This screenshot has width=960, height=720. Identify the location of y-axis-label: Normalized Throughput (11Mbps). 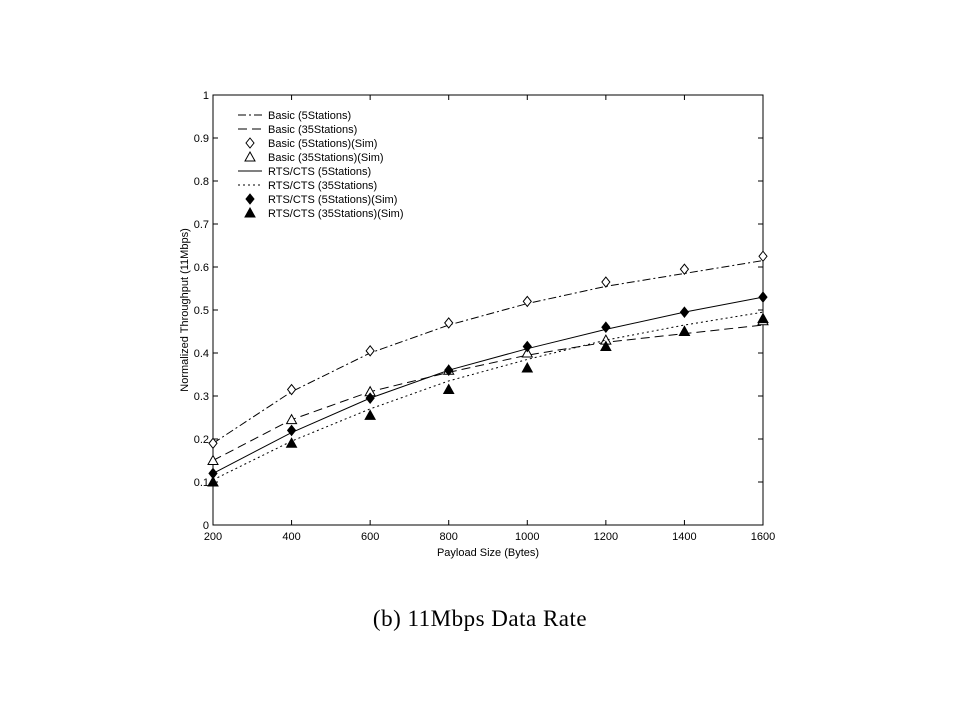
(185, 309).